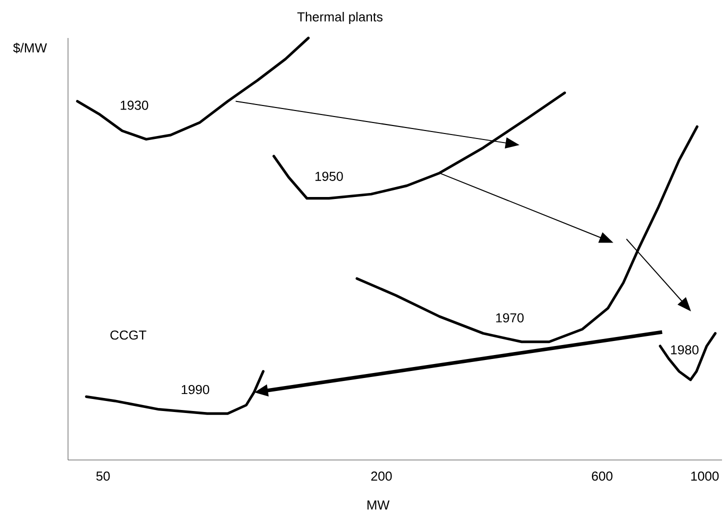  What do you see at coordinates (705, 476) in the screenshot?
I see `x-tick-label: 1000` at bounding box center [705, 476].